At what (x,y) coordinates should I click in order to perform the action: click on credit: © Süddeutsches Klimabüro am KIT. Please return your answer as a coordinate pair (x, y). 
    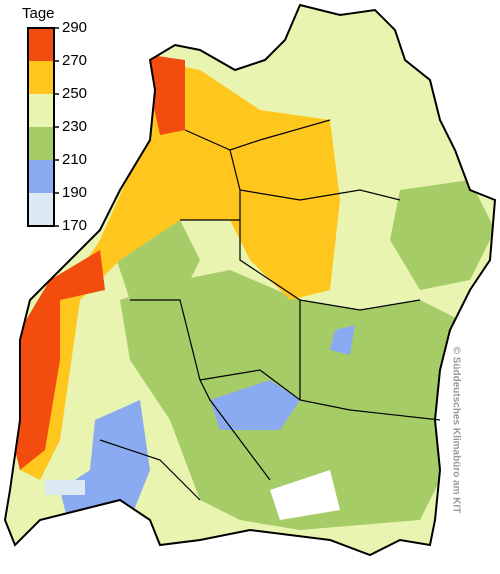
    Looking at the image, I should click on (455, 430).